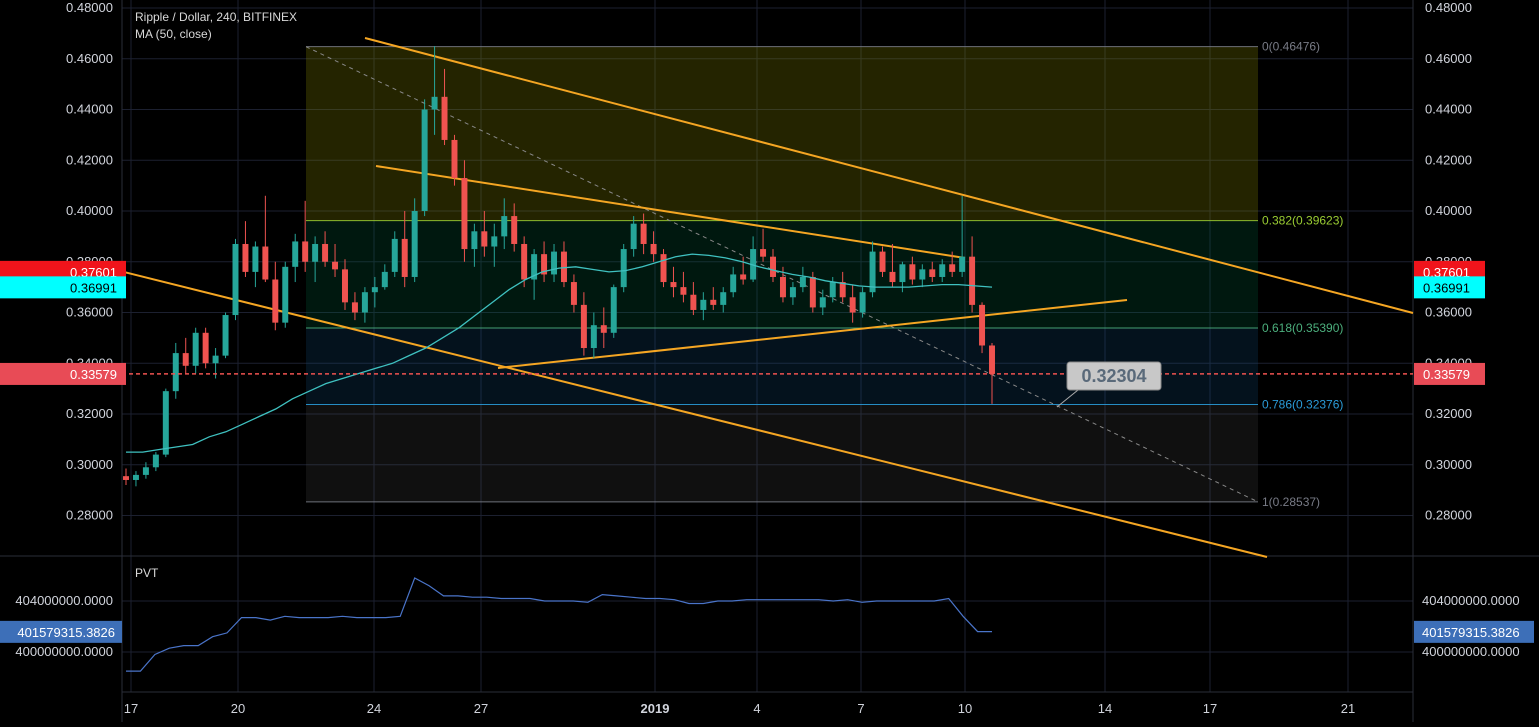 The height and width of the screenshot is (727, 1539). I want to click on pvt-badge-right-value: 401579315.3826, so click(1471, 632).